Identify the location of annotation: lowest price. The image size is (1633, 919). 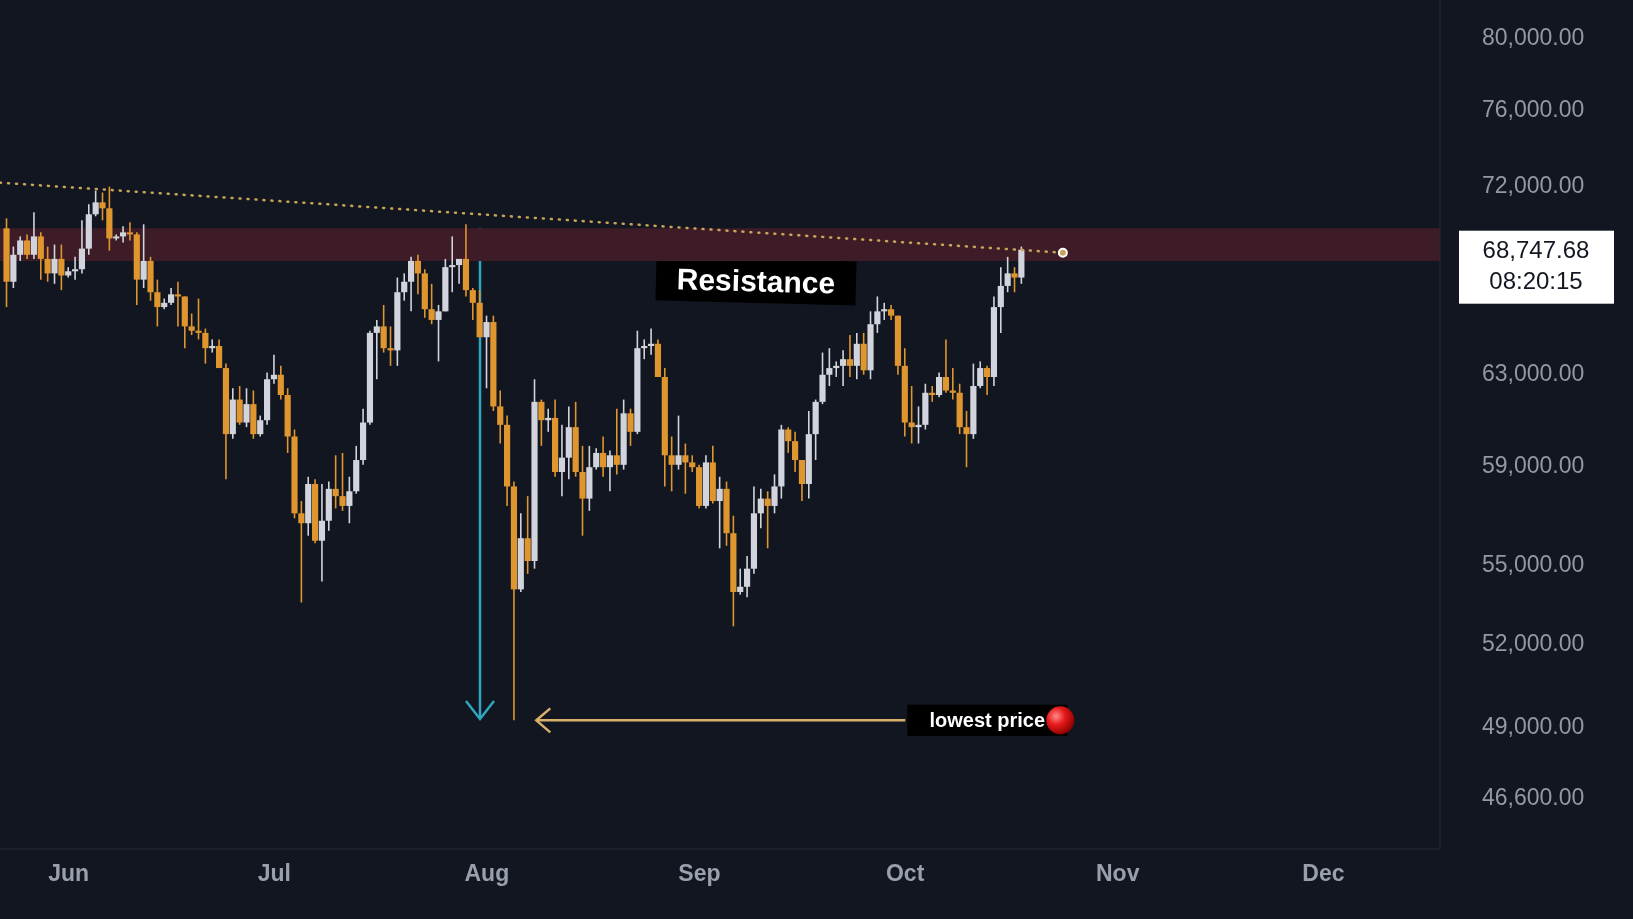
(987, 720).